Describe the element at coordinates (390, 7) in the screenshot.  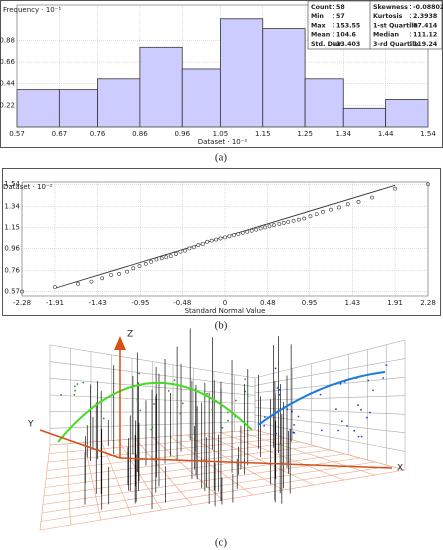
I see `stat-label: Skewness` at that location.